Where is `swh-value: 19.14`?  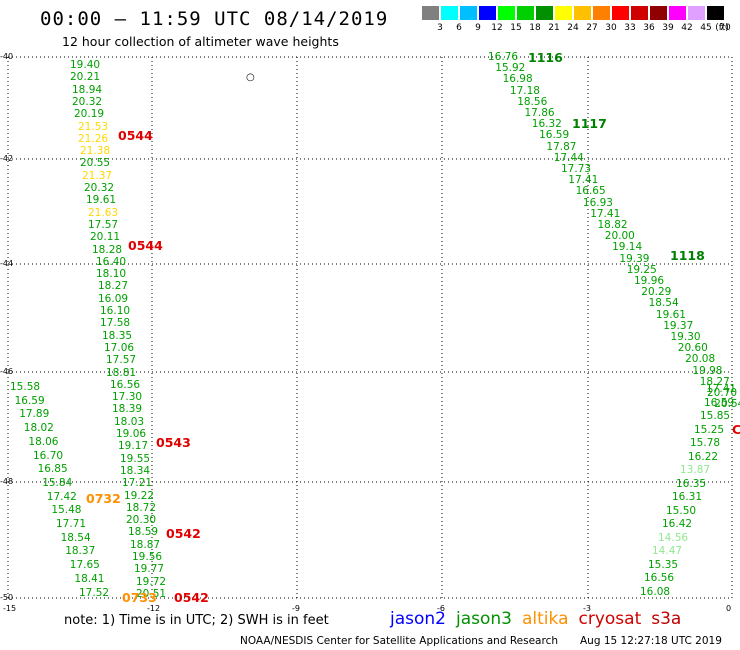
swh-value: 19.14 is located at coordinates (627, 247).